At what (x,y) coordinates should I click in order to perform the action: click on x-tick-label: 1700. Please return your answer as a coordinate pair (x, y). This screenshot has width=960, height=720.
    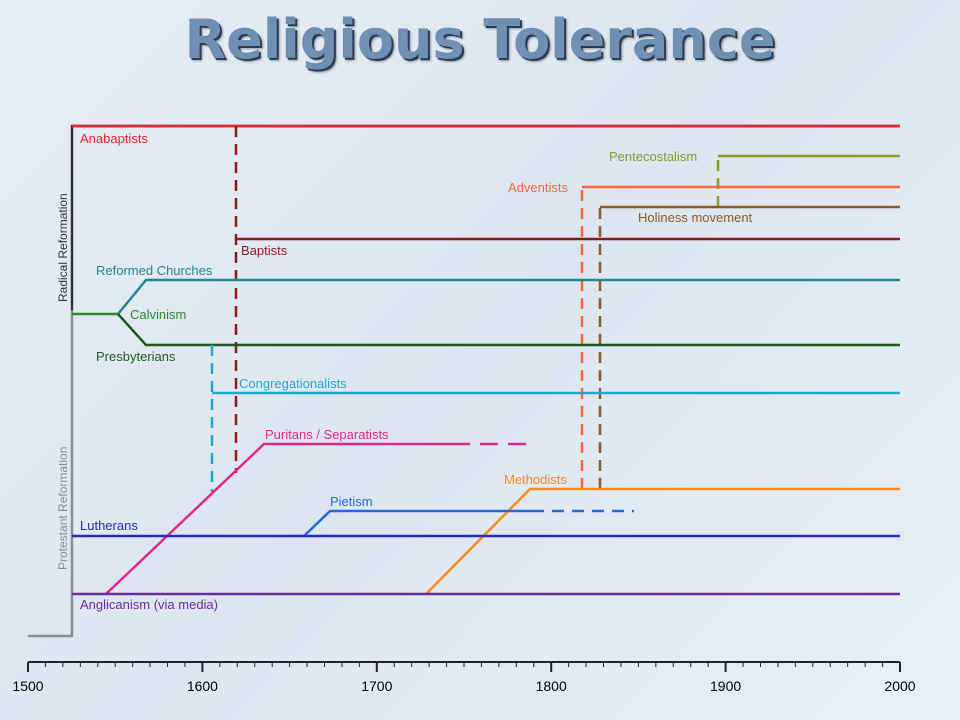
    Looking at the image, I should click on (376, 686).